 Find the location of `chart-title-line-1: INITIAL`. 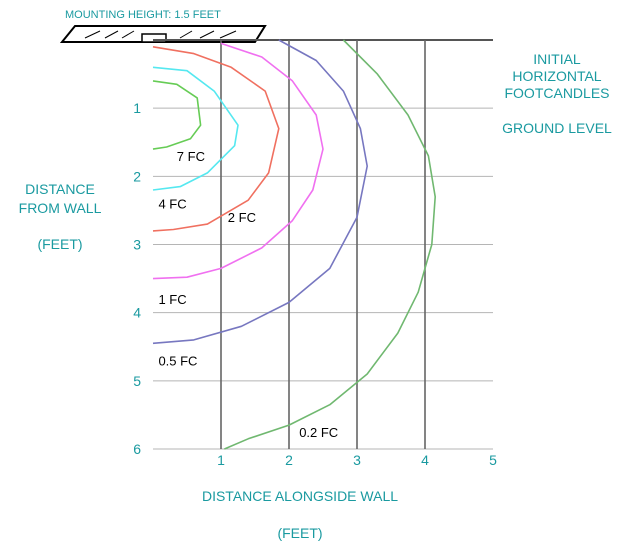

chart-title-line-1: INITIAL is located at coordinates (557, 59).